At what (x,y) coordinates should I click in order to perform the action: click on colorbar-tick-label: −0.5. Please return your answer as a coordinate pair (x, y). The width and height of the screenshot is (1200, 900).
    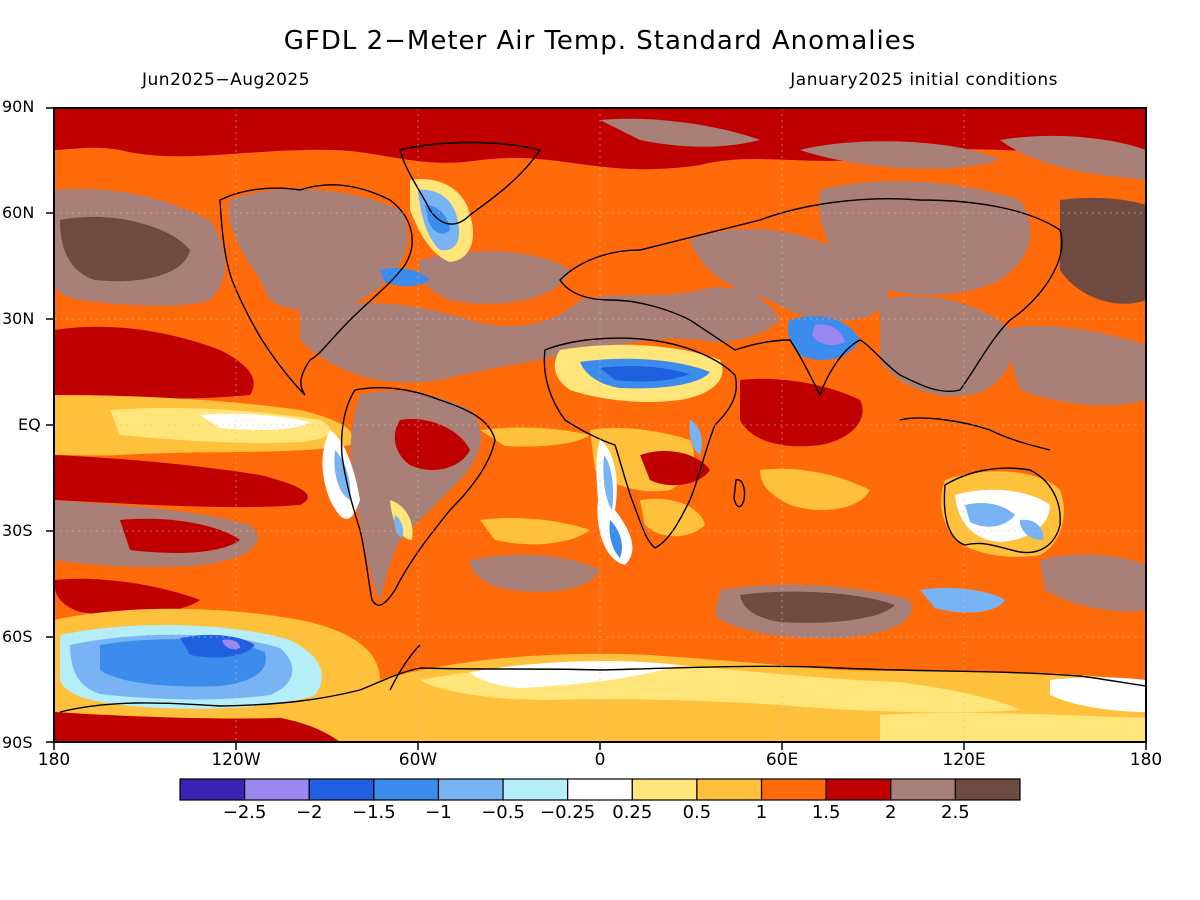
    Looking at the image, I should click on (503, 812).